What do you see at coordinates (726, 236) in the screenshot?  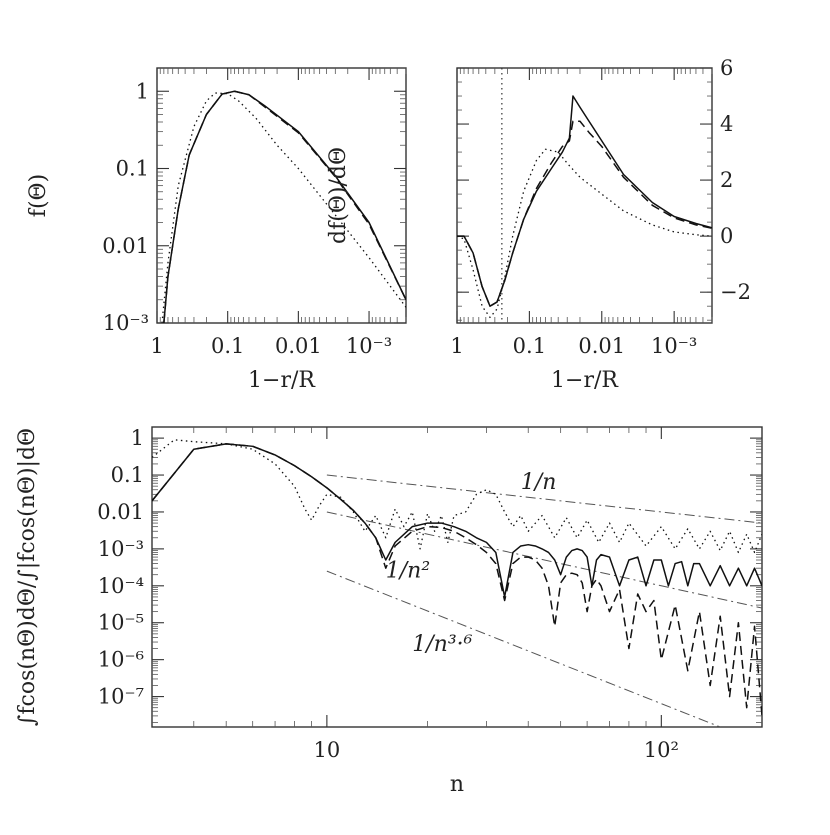 I see `y-tick-label: 0` at bounding box center [726, 236].